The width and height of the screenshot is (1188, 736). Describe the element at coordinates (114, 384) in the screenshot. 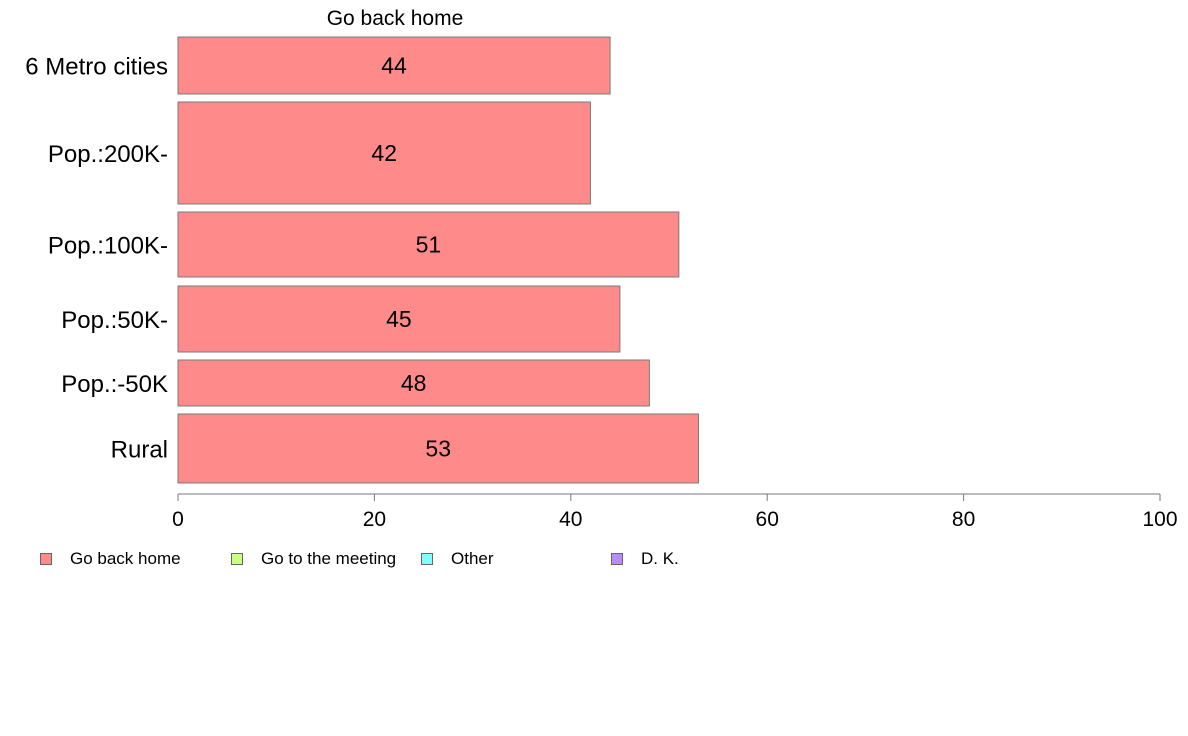

I see `category-label: Pop.:-50K` at that location.